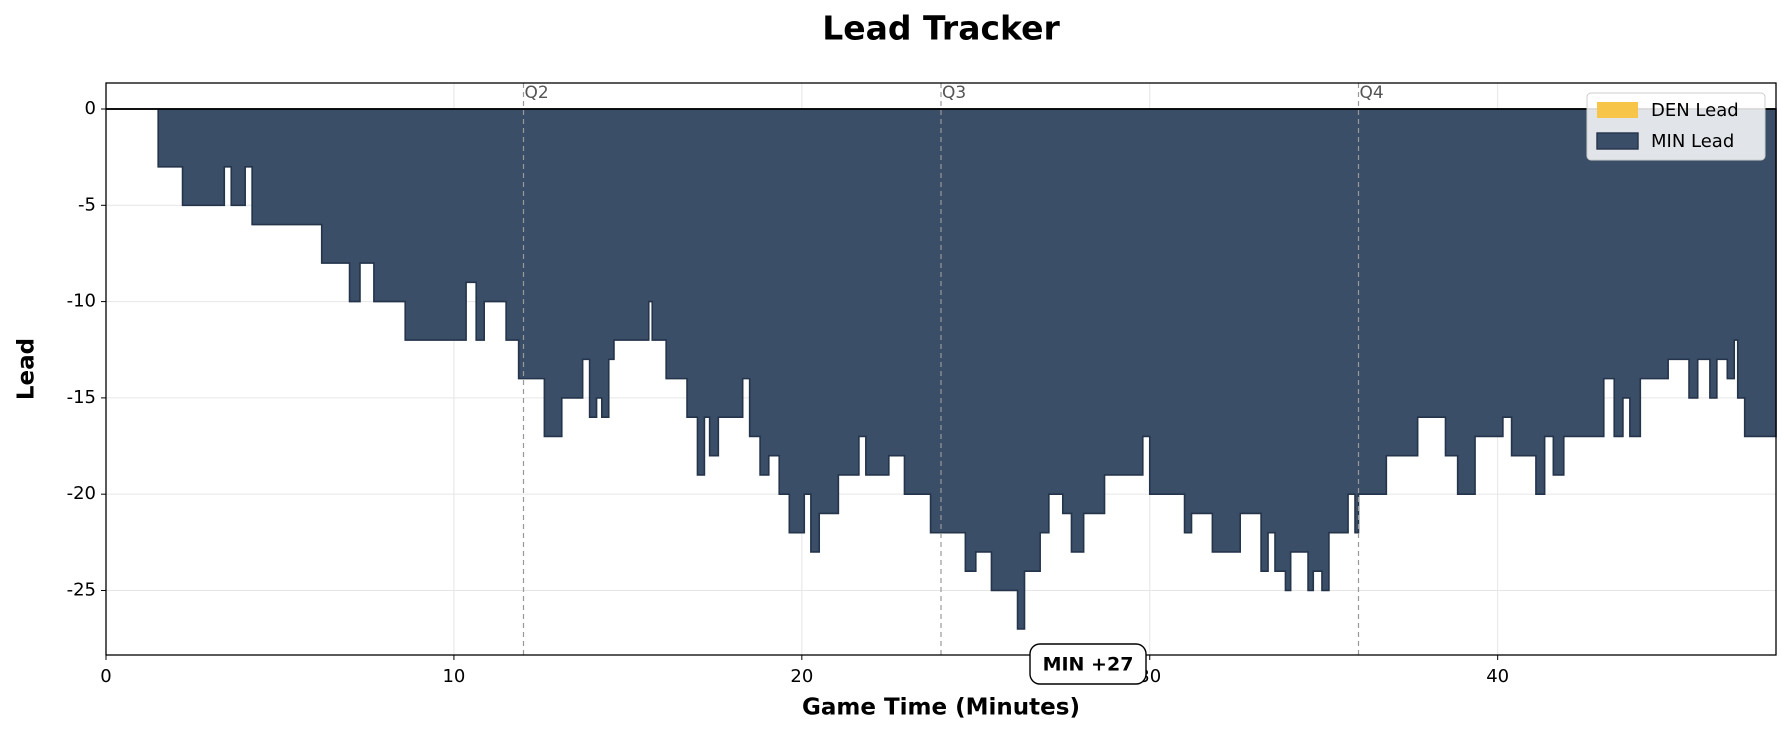 This screenshot has height=733, width=1782. Describe the element at coordinates (1372, 93) in the screenshot. I see `quarter-label: Q4` at that location.